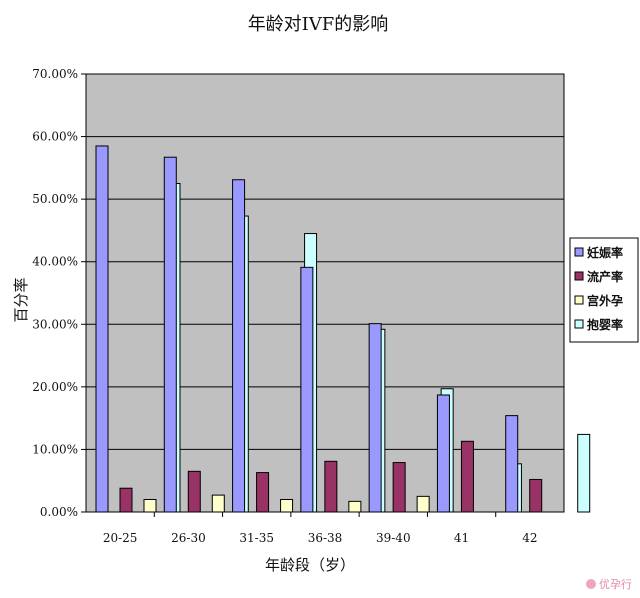  Describe the element at coordinates (605, 324) in the screenshot. I see `legend-label: 抱婴率` at that location.